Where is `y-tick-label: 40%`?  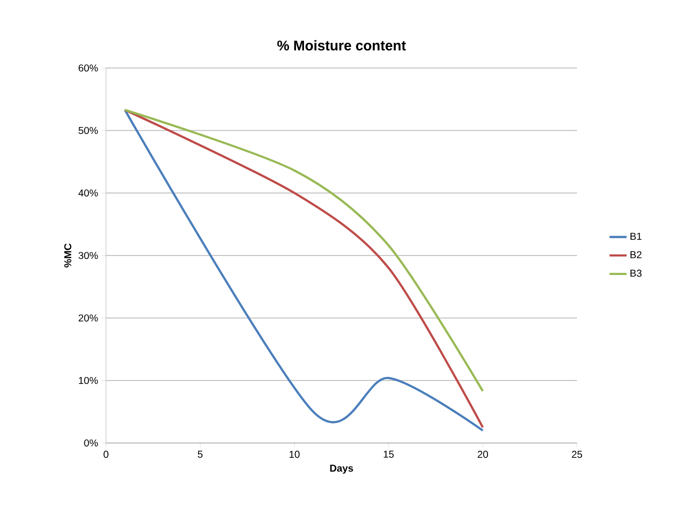
y-tick-label: 40% is located at coordinates (88, 193).